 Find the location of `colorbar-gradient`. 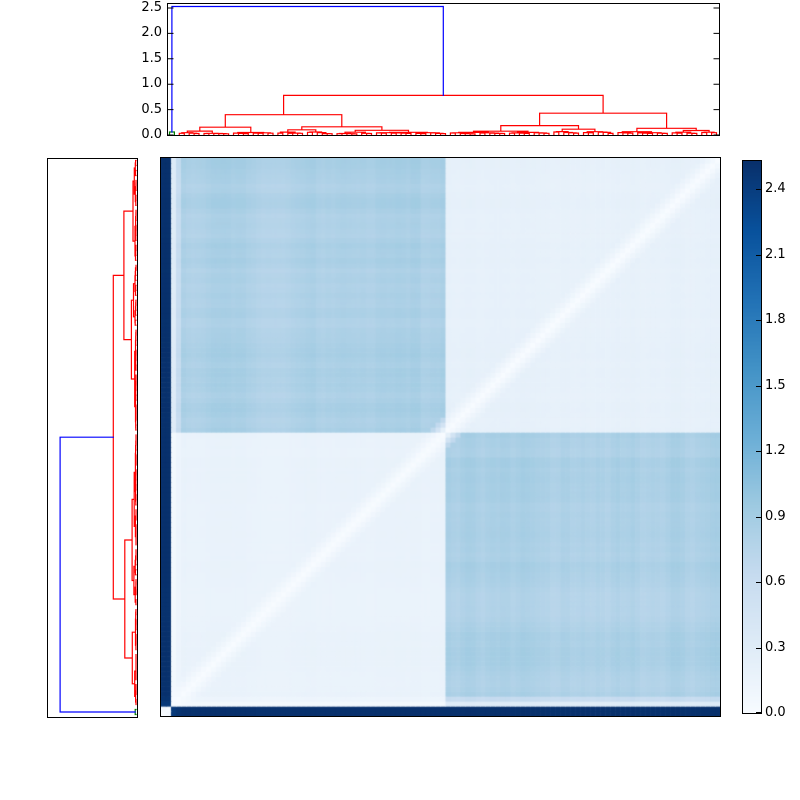

colorbar-gradient is located at coordinates (752, 437).